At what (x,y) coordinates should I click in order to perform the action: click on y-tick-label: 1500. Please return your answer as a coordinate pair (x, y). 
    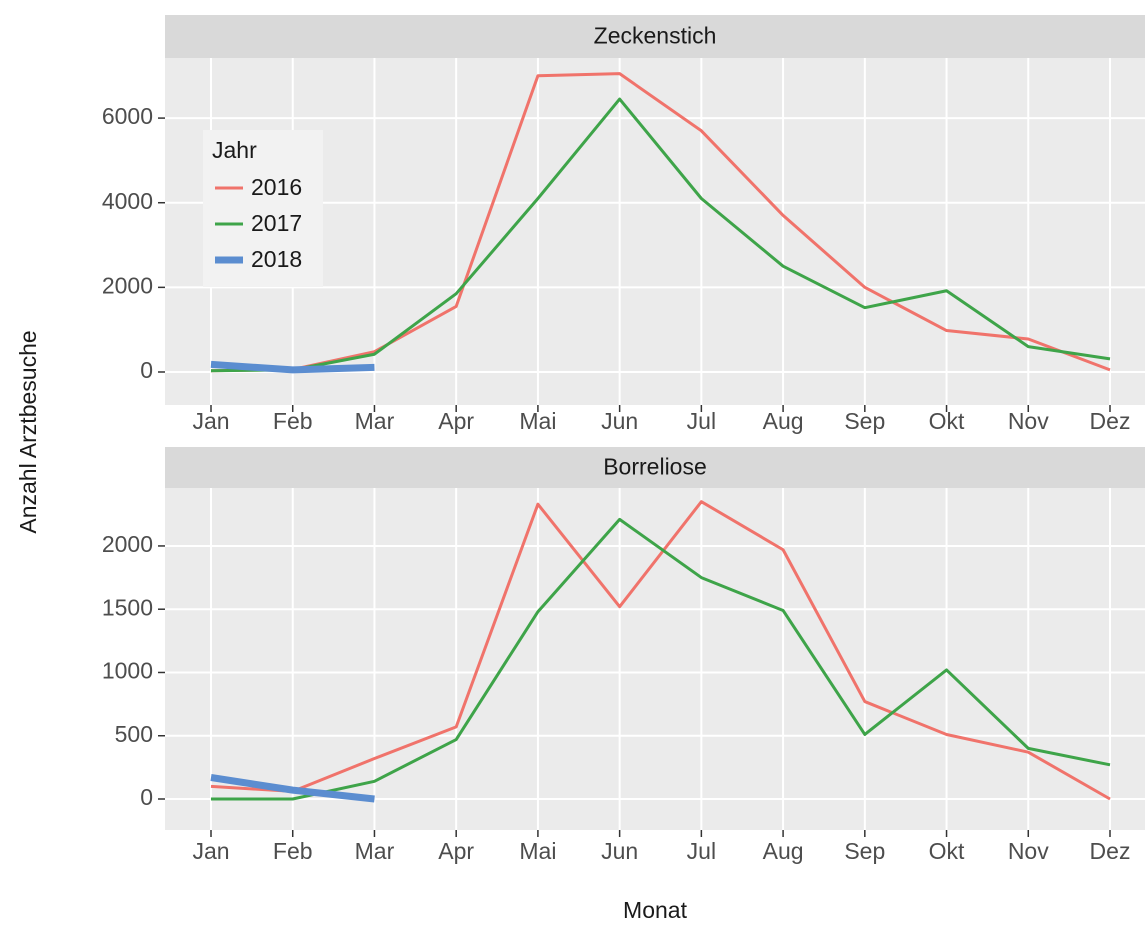
    Looking at the image, I should click on (127, 607).